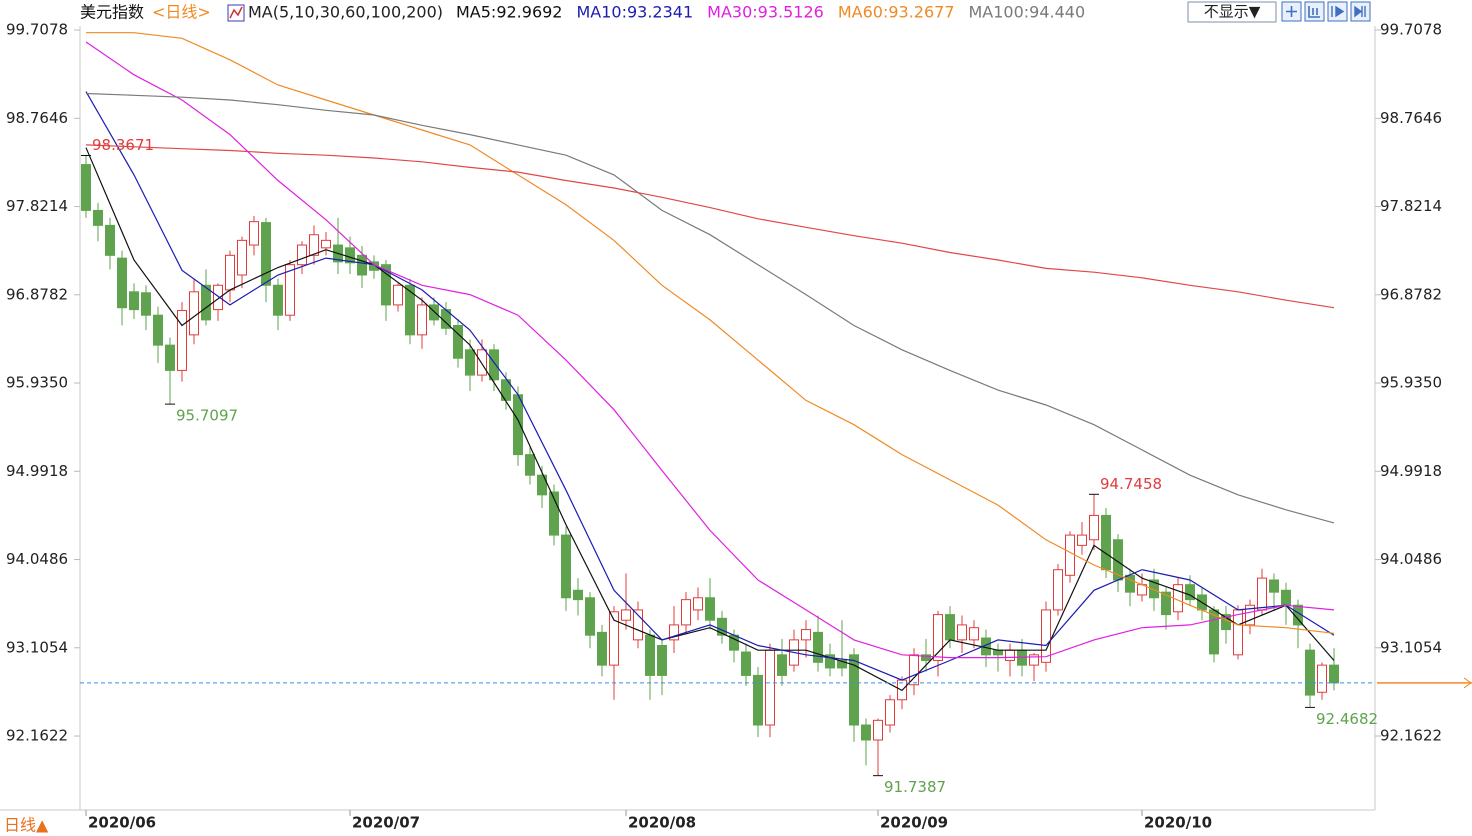 The height and width of the screenshot is (836, 1472). Describe the element at coordinates (1411, 647) in the screenshot. I see `y-tick-label-right: 93.1054` at that location.